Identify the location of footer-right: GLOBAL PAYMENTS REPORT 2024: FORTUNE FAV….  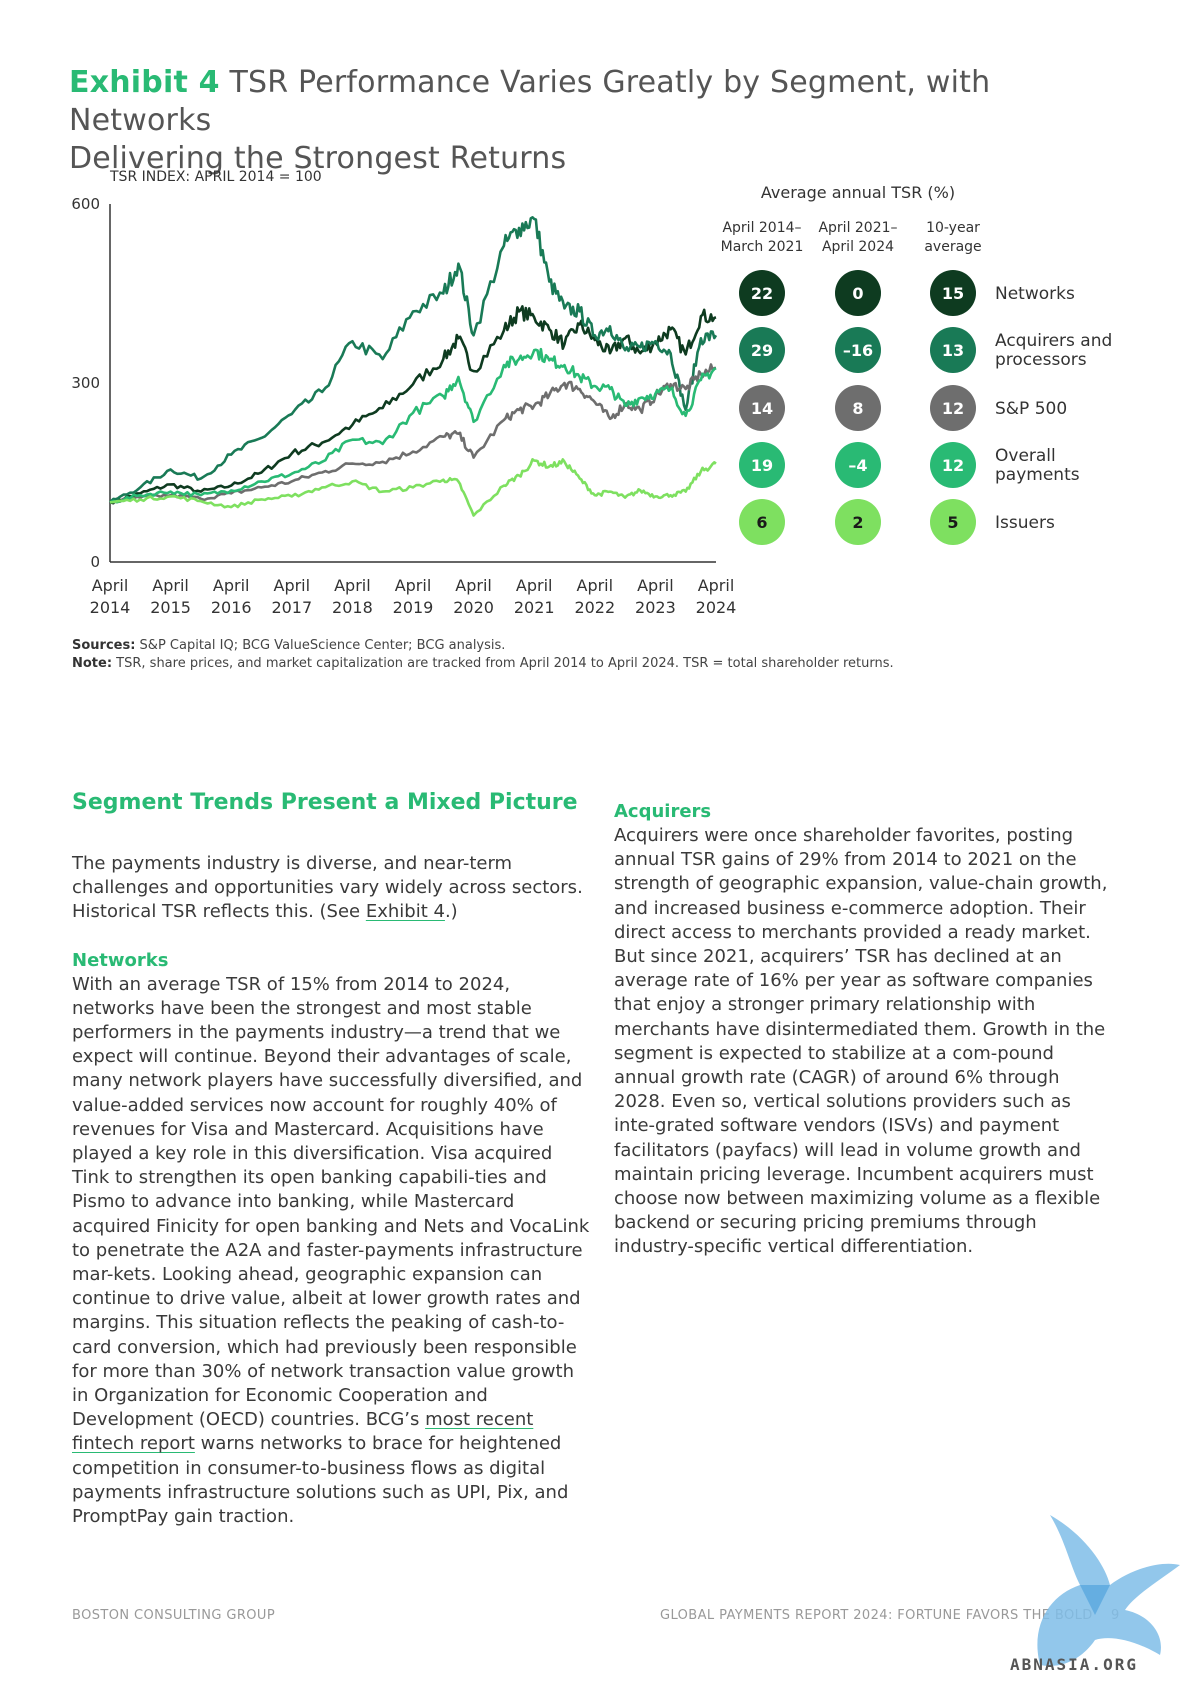
(876, 1615).